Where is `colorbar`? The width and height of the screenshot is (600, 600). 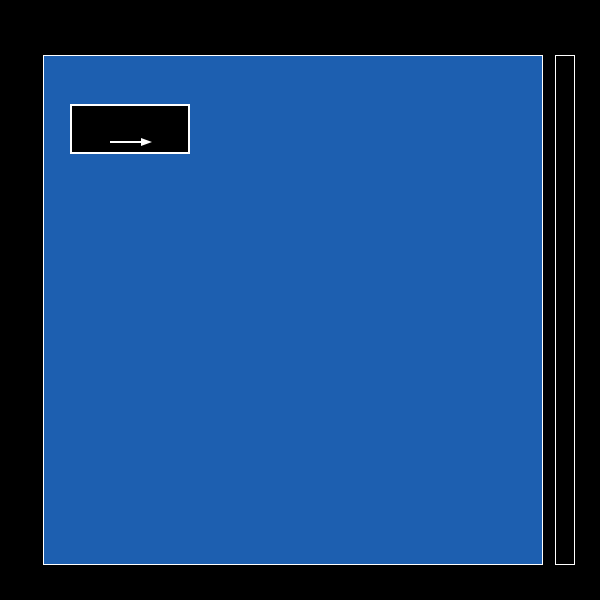
colorbar is located at coordinates (565, 310).